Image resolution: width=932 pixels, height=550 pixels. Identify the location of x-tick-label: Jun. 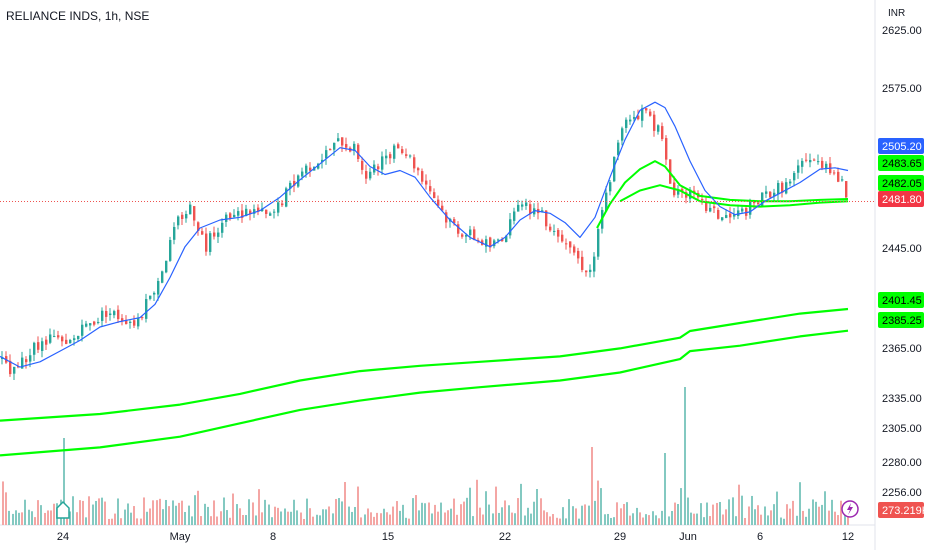
(688, 537).